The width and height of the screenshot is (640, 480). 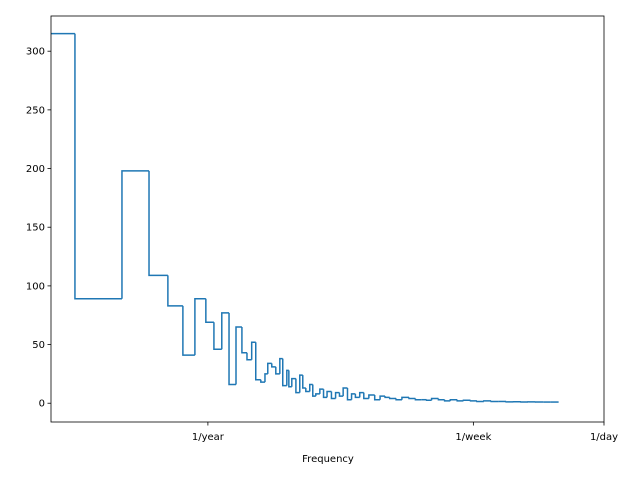 I want to click on x-tick-label: 1/day, so click(x=604, y=437).